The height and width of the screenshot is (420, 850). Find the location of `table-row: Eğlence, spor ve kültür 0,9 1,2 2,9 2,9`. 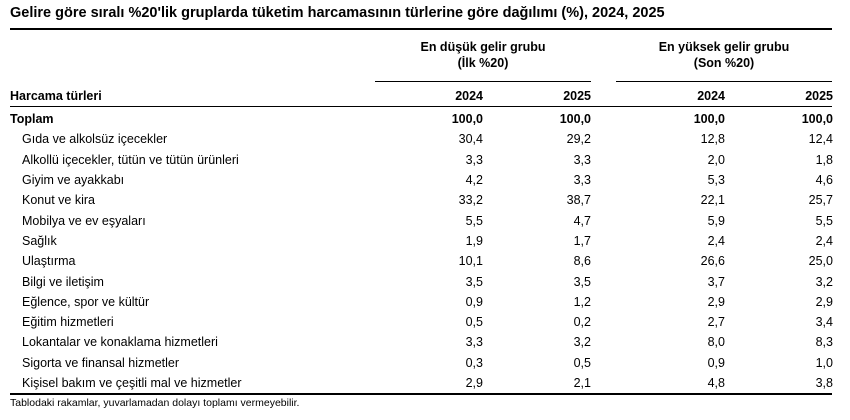

table-row: Eğlence, spor ve kültür 0,9 1,2 2,9 2,9 is located at coordinates (421, 302).